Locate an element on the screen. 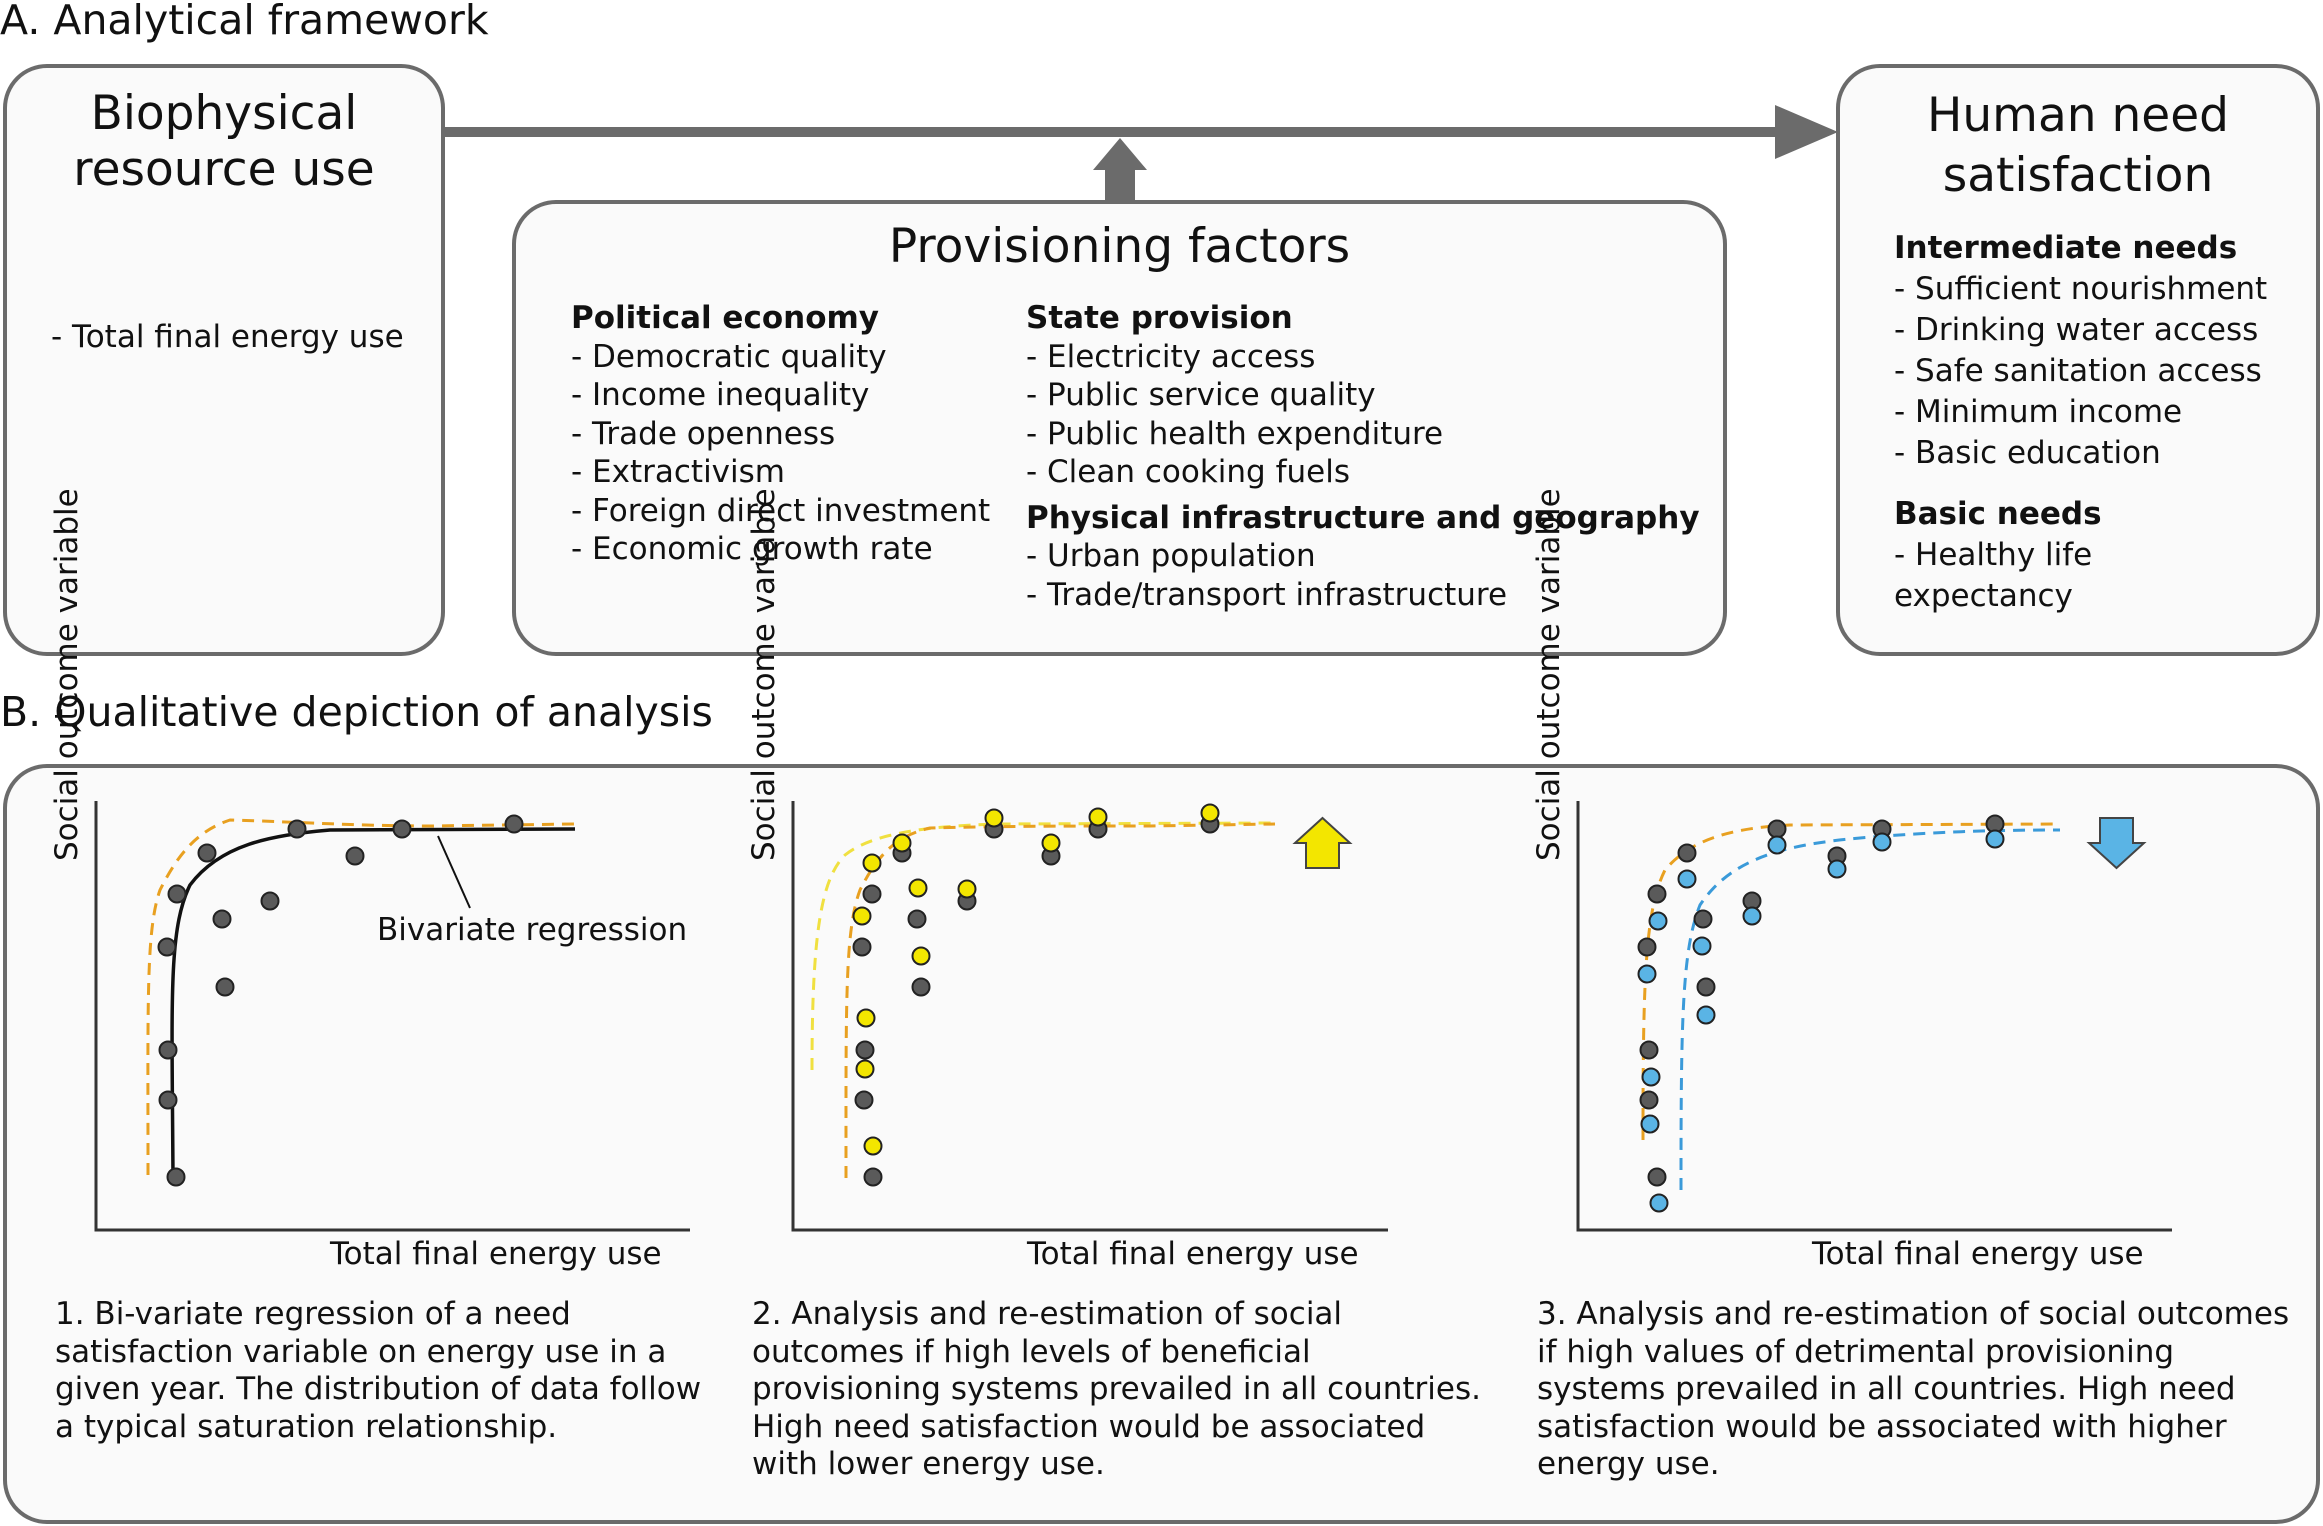  up-arrow-icon is located at coordinates (1322, 842).